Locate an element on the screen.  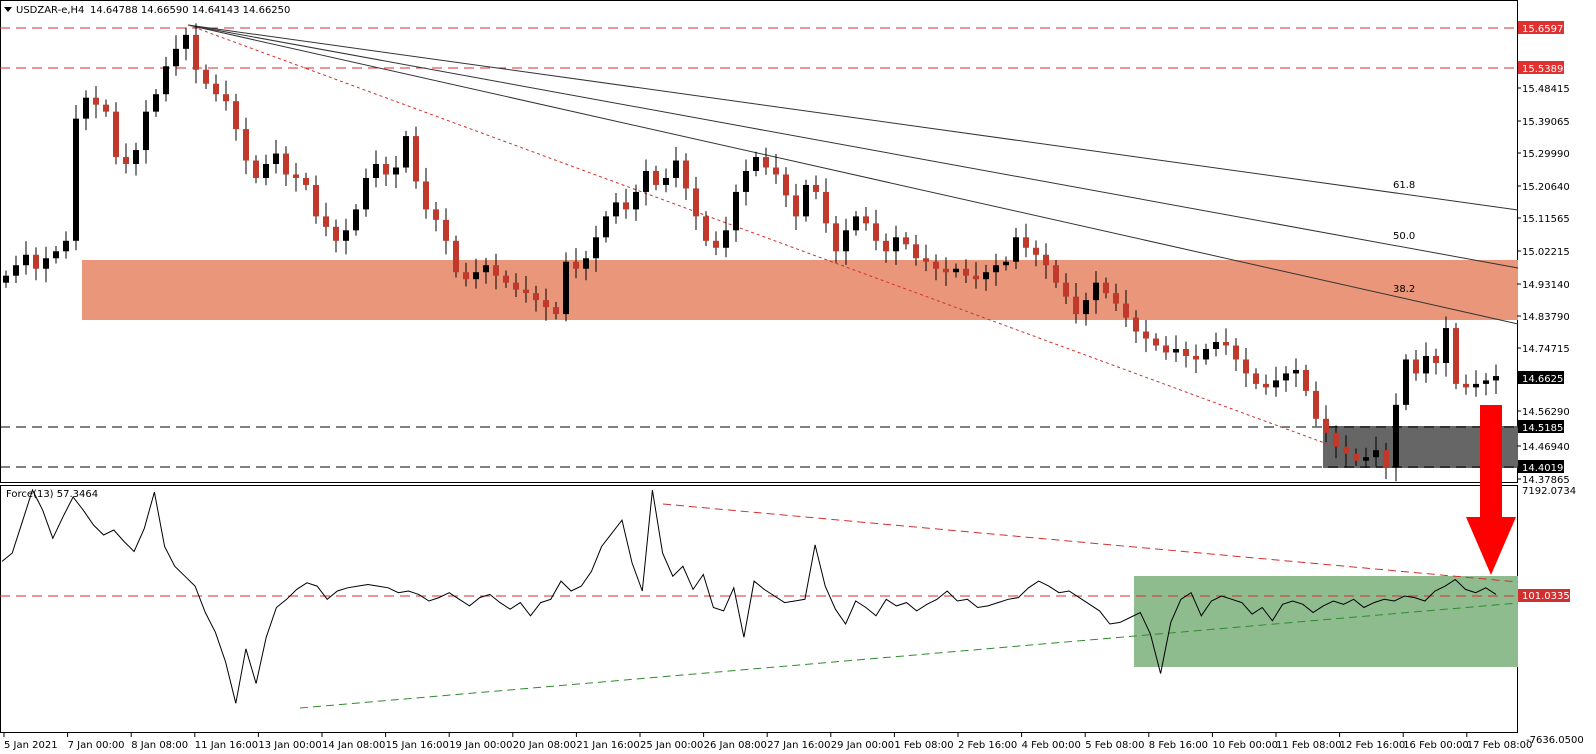
price-tick: 14.37865 is located at coordinates (1543, 480).